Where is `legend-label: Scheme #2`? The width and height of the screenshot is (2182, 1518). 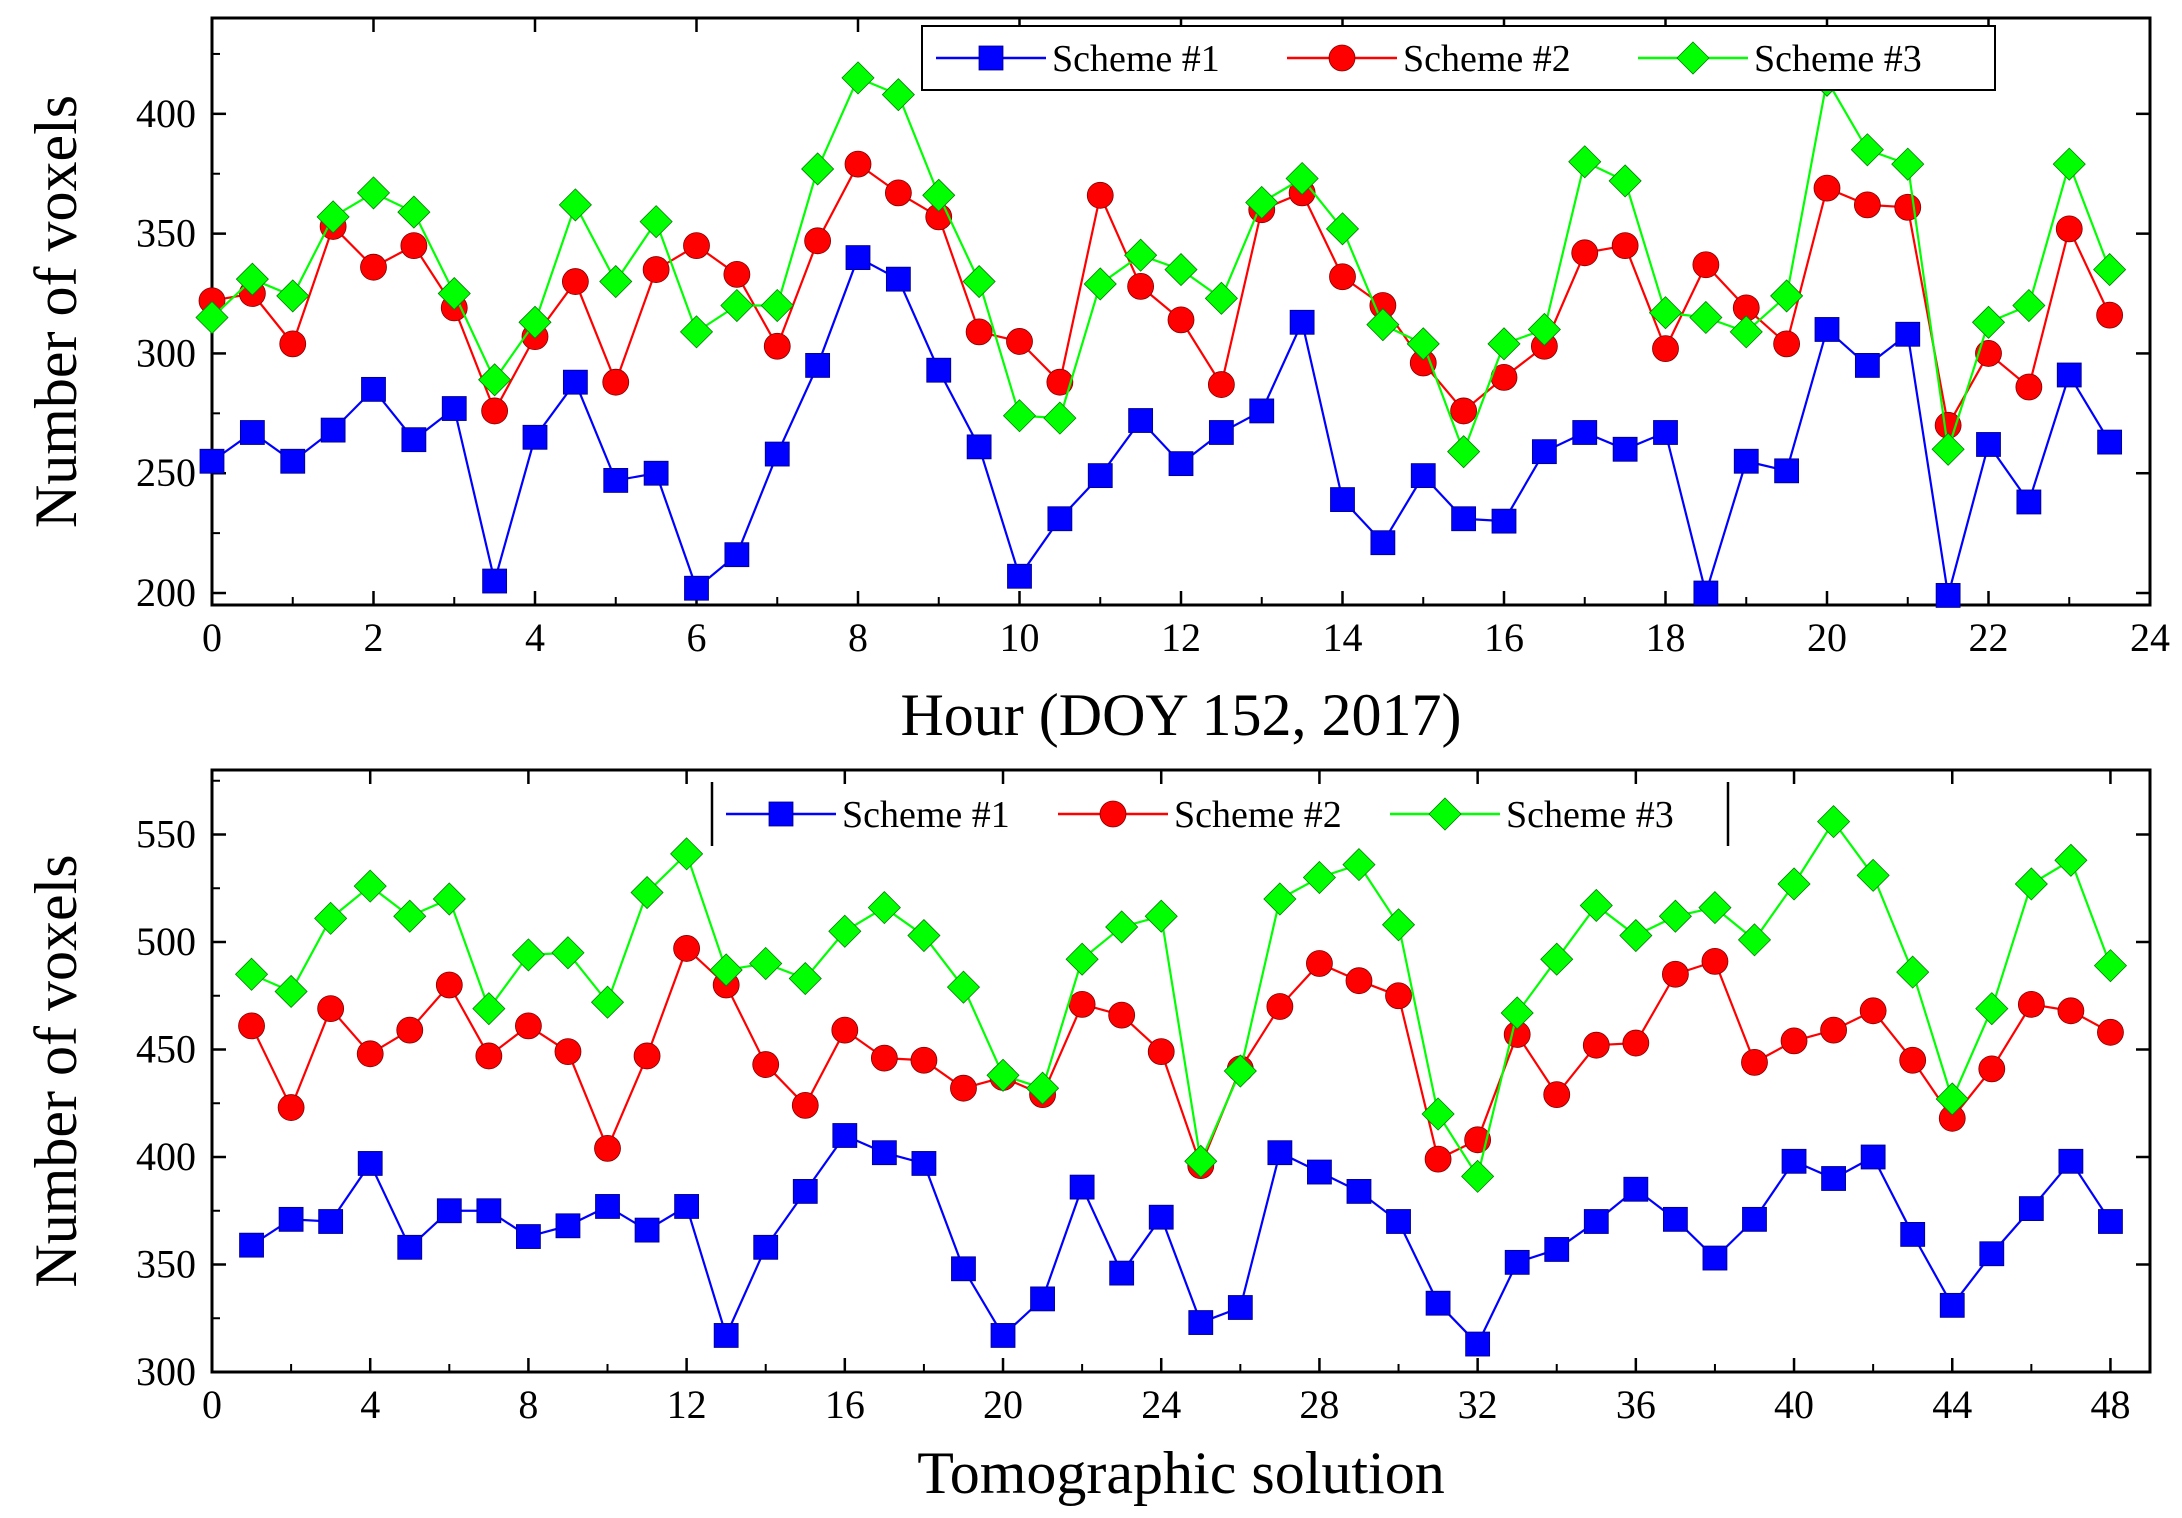
legend-label: Scheme #2 is located at coordinates (1487, 59).